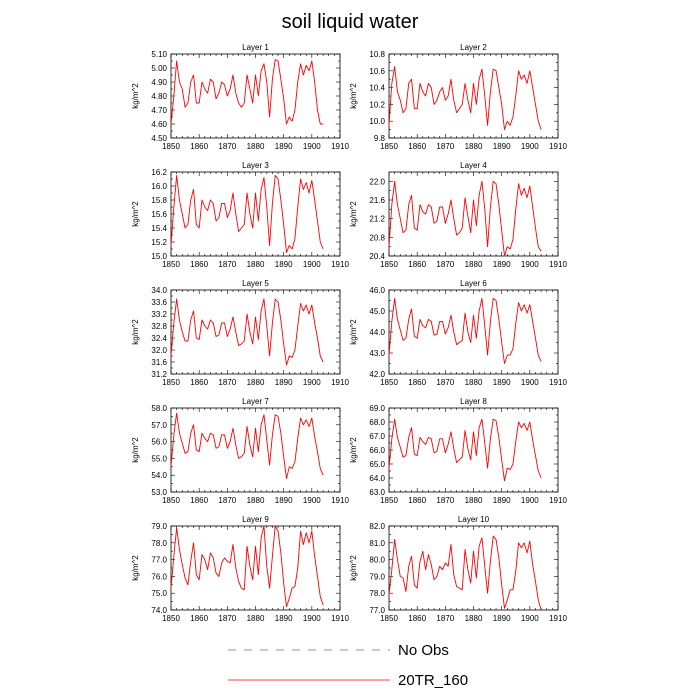  What do you see at coordinates (377, 311) in the screenshot?
I see `y-tick-label: 45.0` at bounding box center [377, 311].